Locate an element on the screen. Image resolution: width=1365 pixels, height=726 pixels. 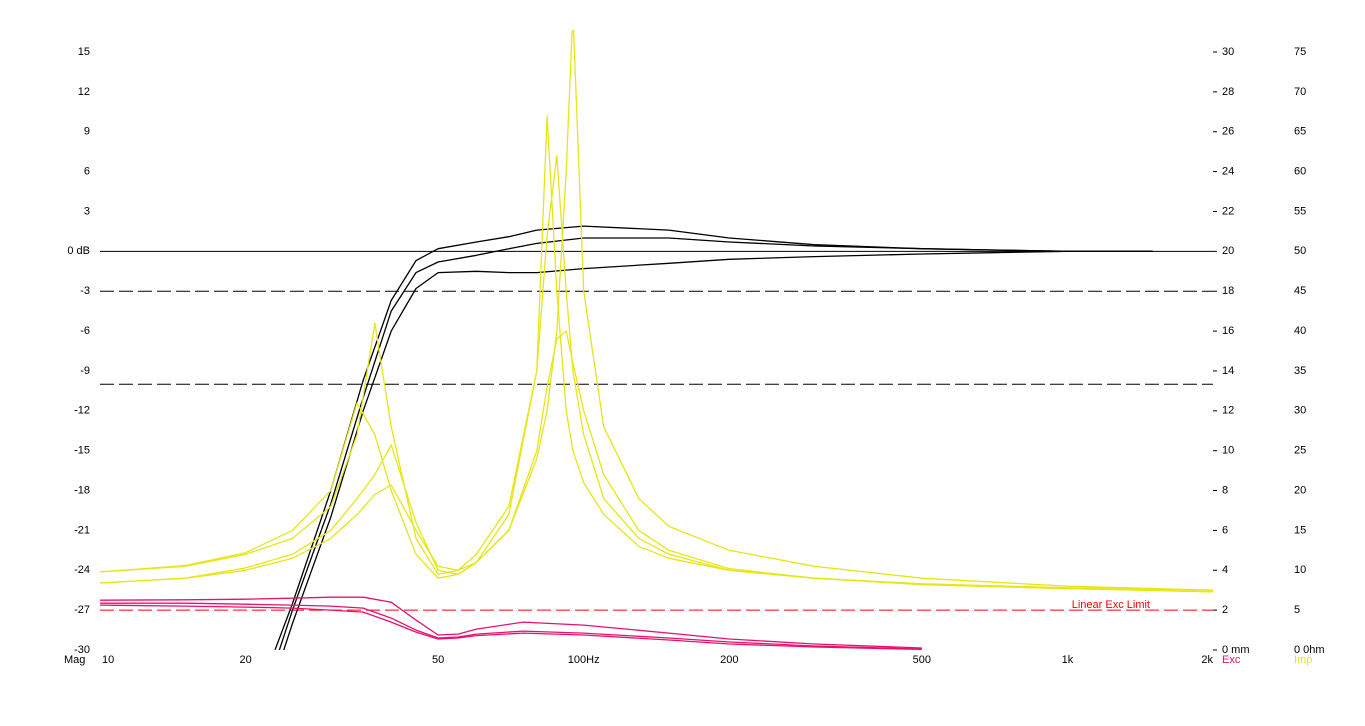
y2-tick-label: 20 is located at coordinates (1228, 251).